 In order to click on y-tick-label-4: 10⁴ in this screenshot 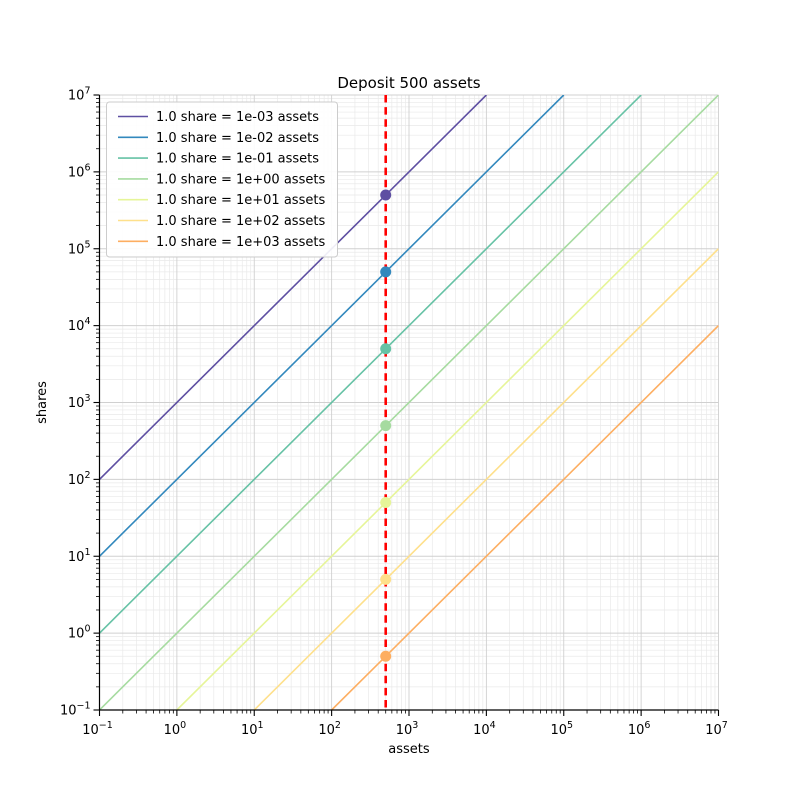, I will do `click(79, 325)`.